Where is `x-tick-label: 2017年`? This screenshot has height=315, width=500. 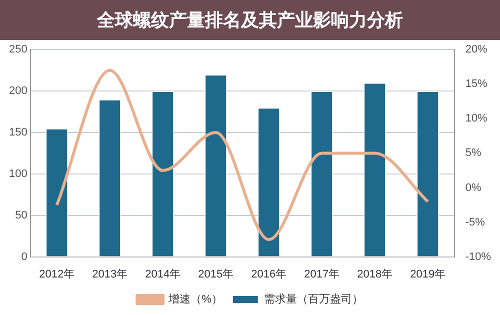 x-tick-label: 2017年 is located at coordinates (322, 274).